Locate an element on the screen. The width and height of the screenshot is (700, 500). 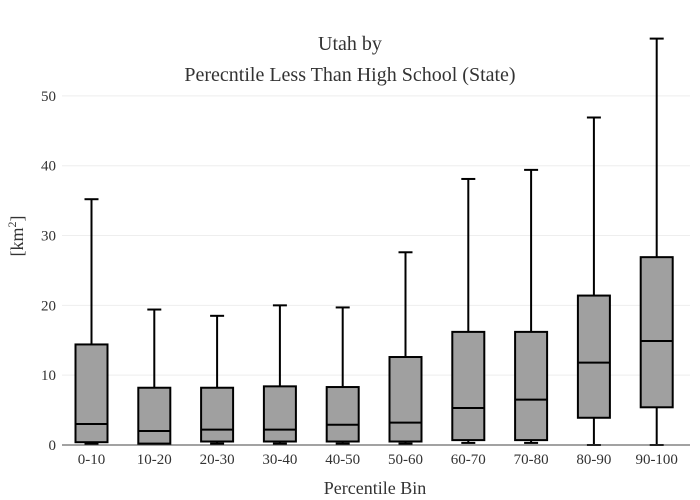
y-axis-title-unit: [km is located at coordinates (17, 242).